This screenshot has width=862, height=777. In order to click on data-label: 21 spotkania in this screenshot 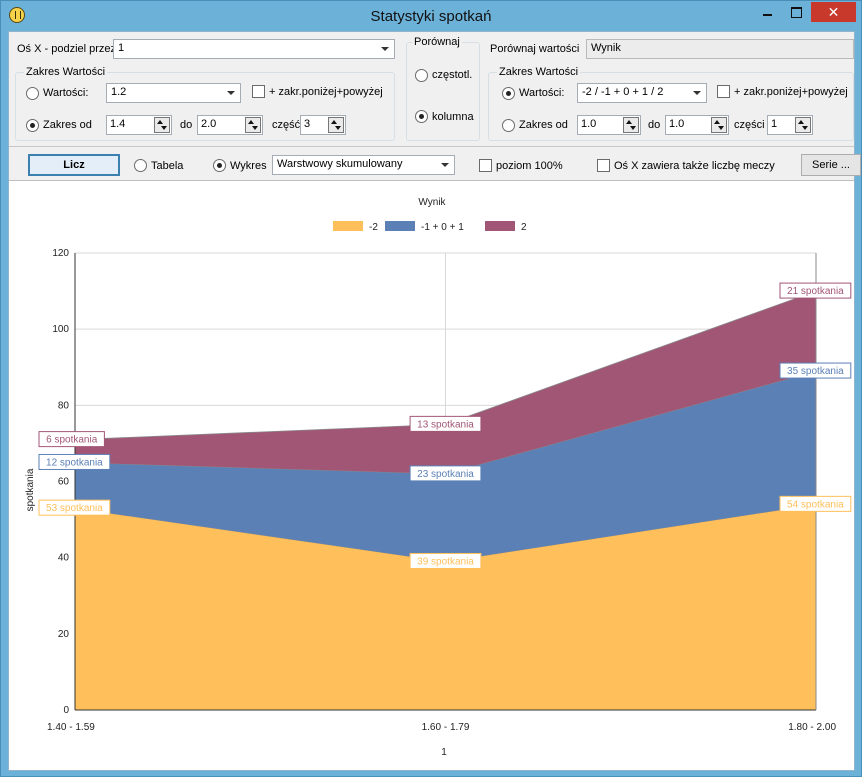, I will do `click(815, 290)`.